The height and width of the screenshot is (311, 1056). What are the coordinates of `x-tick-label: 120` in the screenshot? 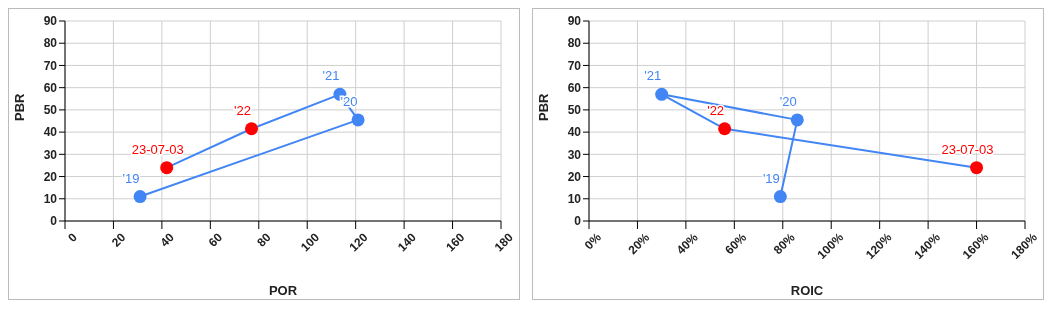 It's located at (358, 242).